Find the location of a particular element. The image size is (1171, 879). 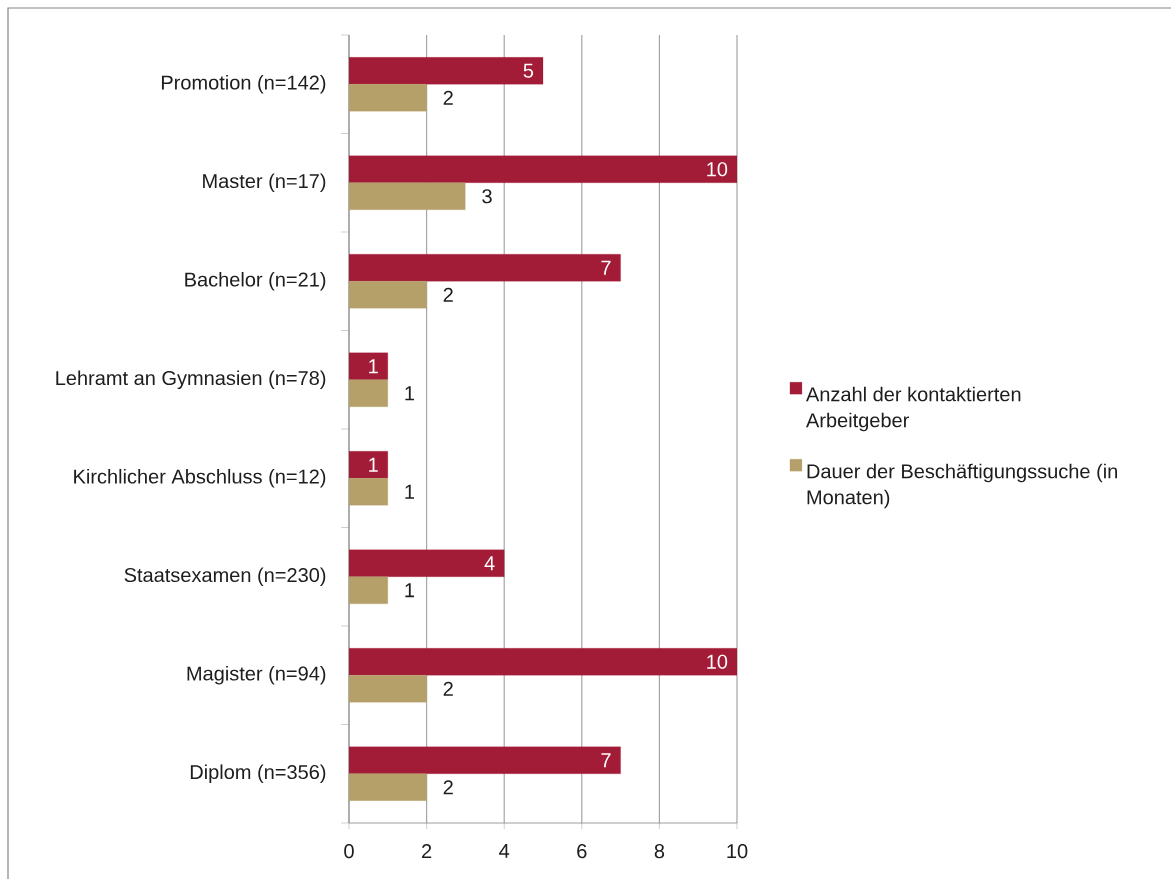

x-tick-label: 10 is located at coordinates (737, 851).